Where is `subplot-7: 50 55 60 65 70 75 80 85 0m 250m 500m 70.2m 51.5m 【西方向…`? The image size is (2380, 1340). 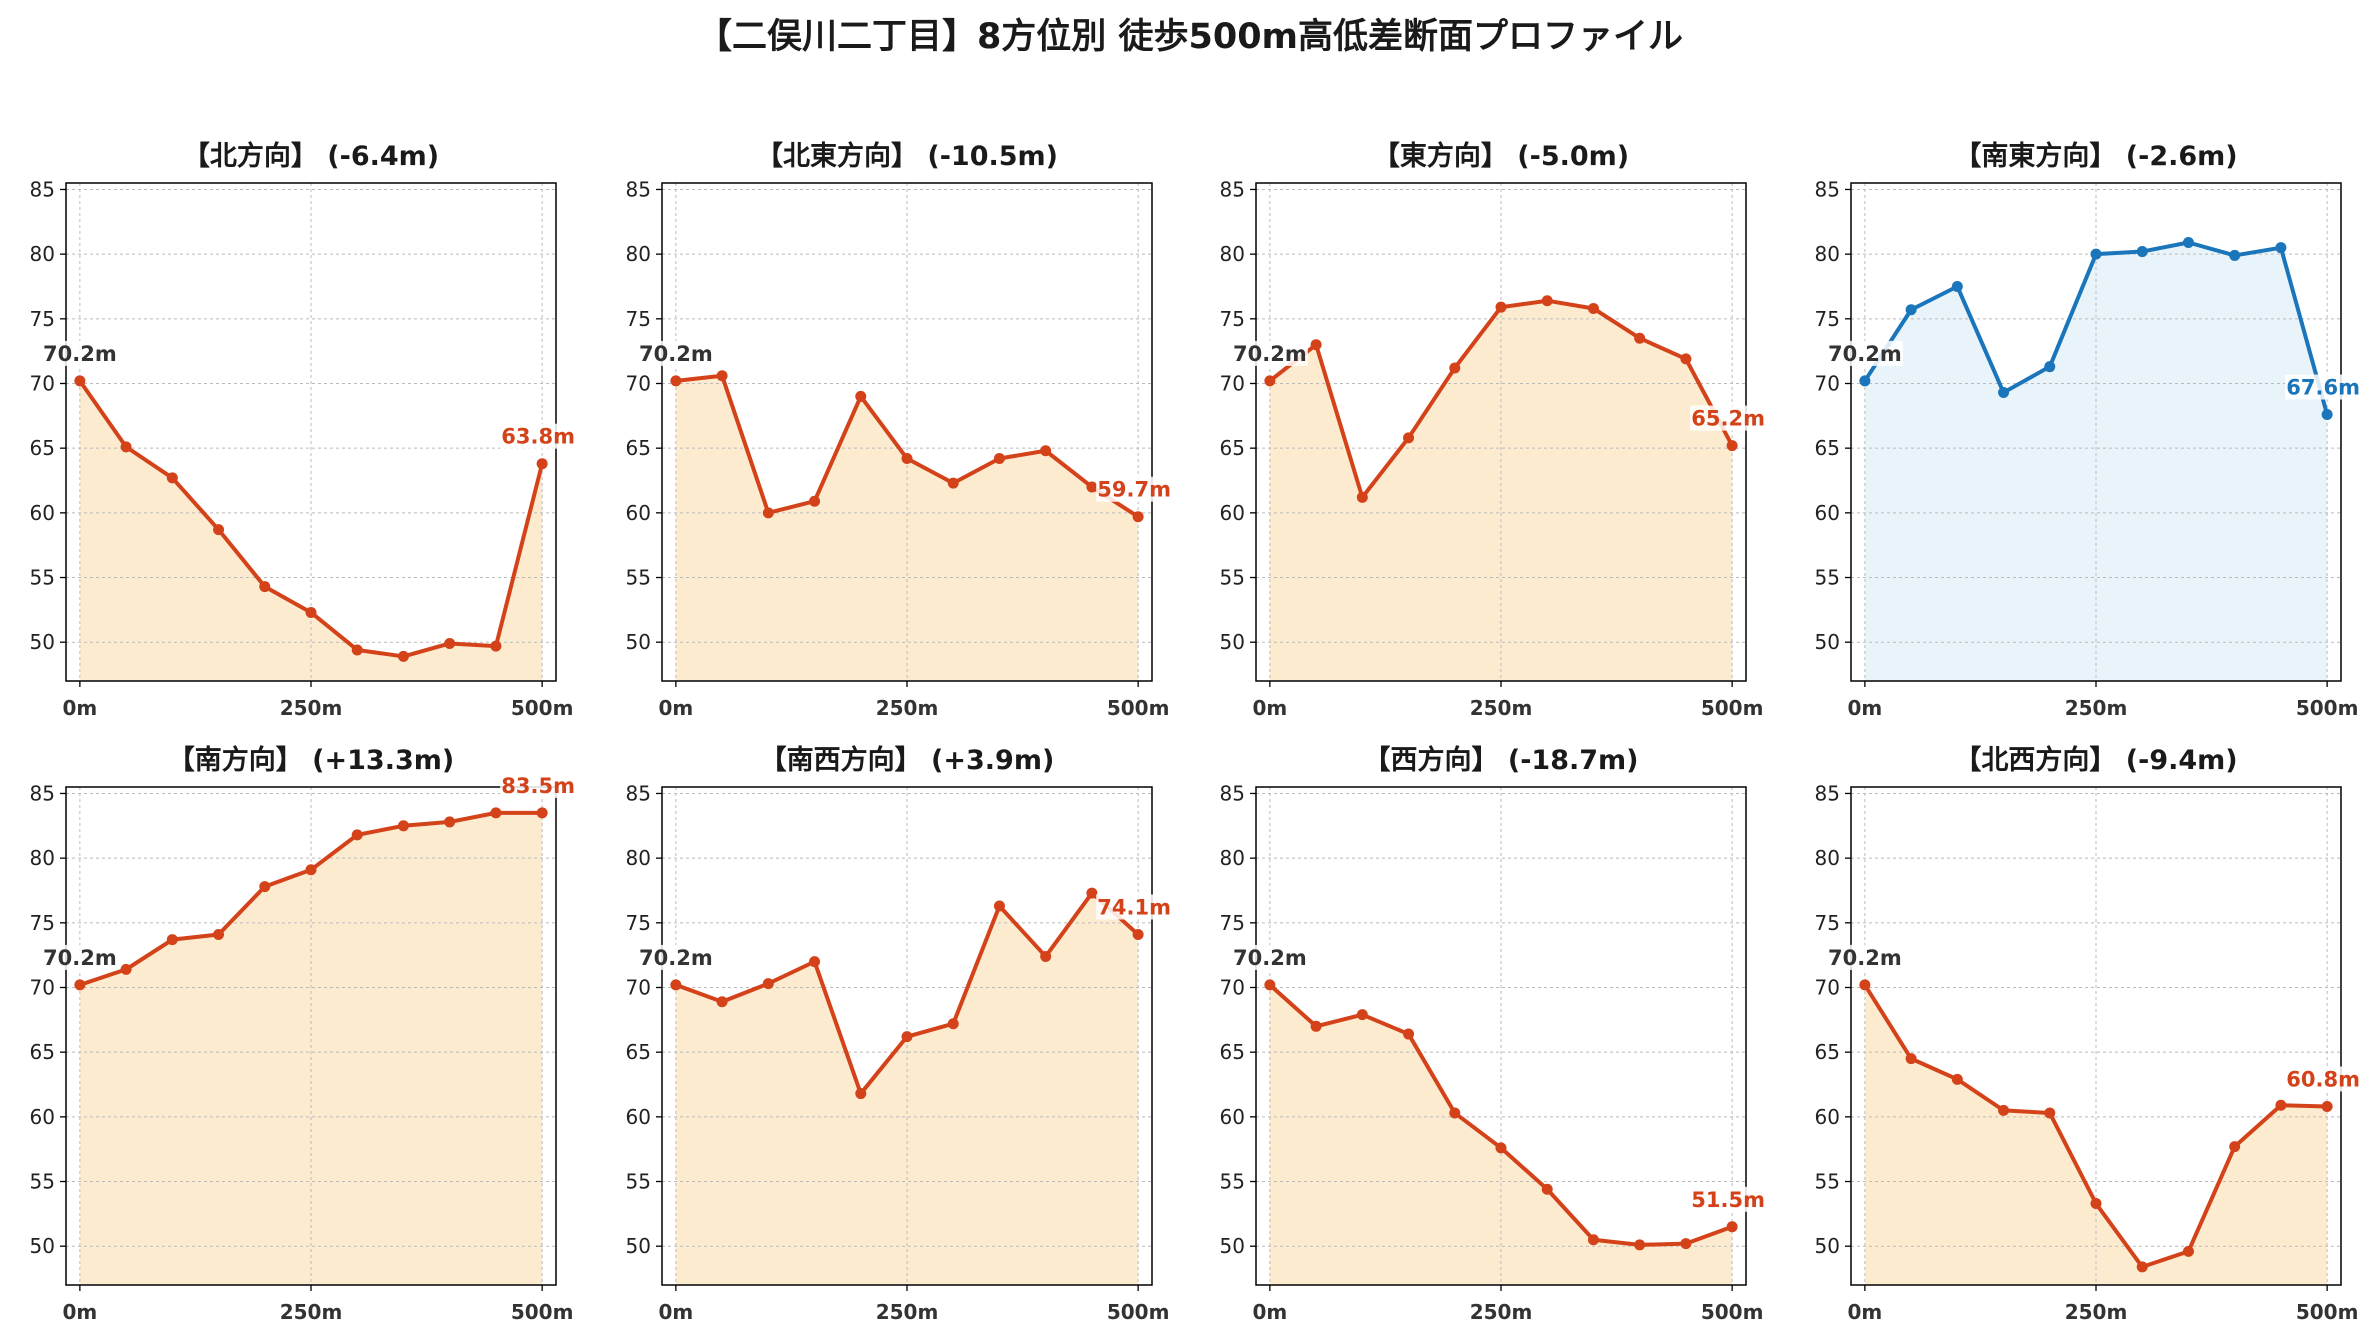 subplot-7: 50 55 60 65 70 75 80 85 0m 250m 500m 70.2m 51.5m 【西方向… is located at coordinates (1493, 1034).